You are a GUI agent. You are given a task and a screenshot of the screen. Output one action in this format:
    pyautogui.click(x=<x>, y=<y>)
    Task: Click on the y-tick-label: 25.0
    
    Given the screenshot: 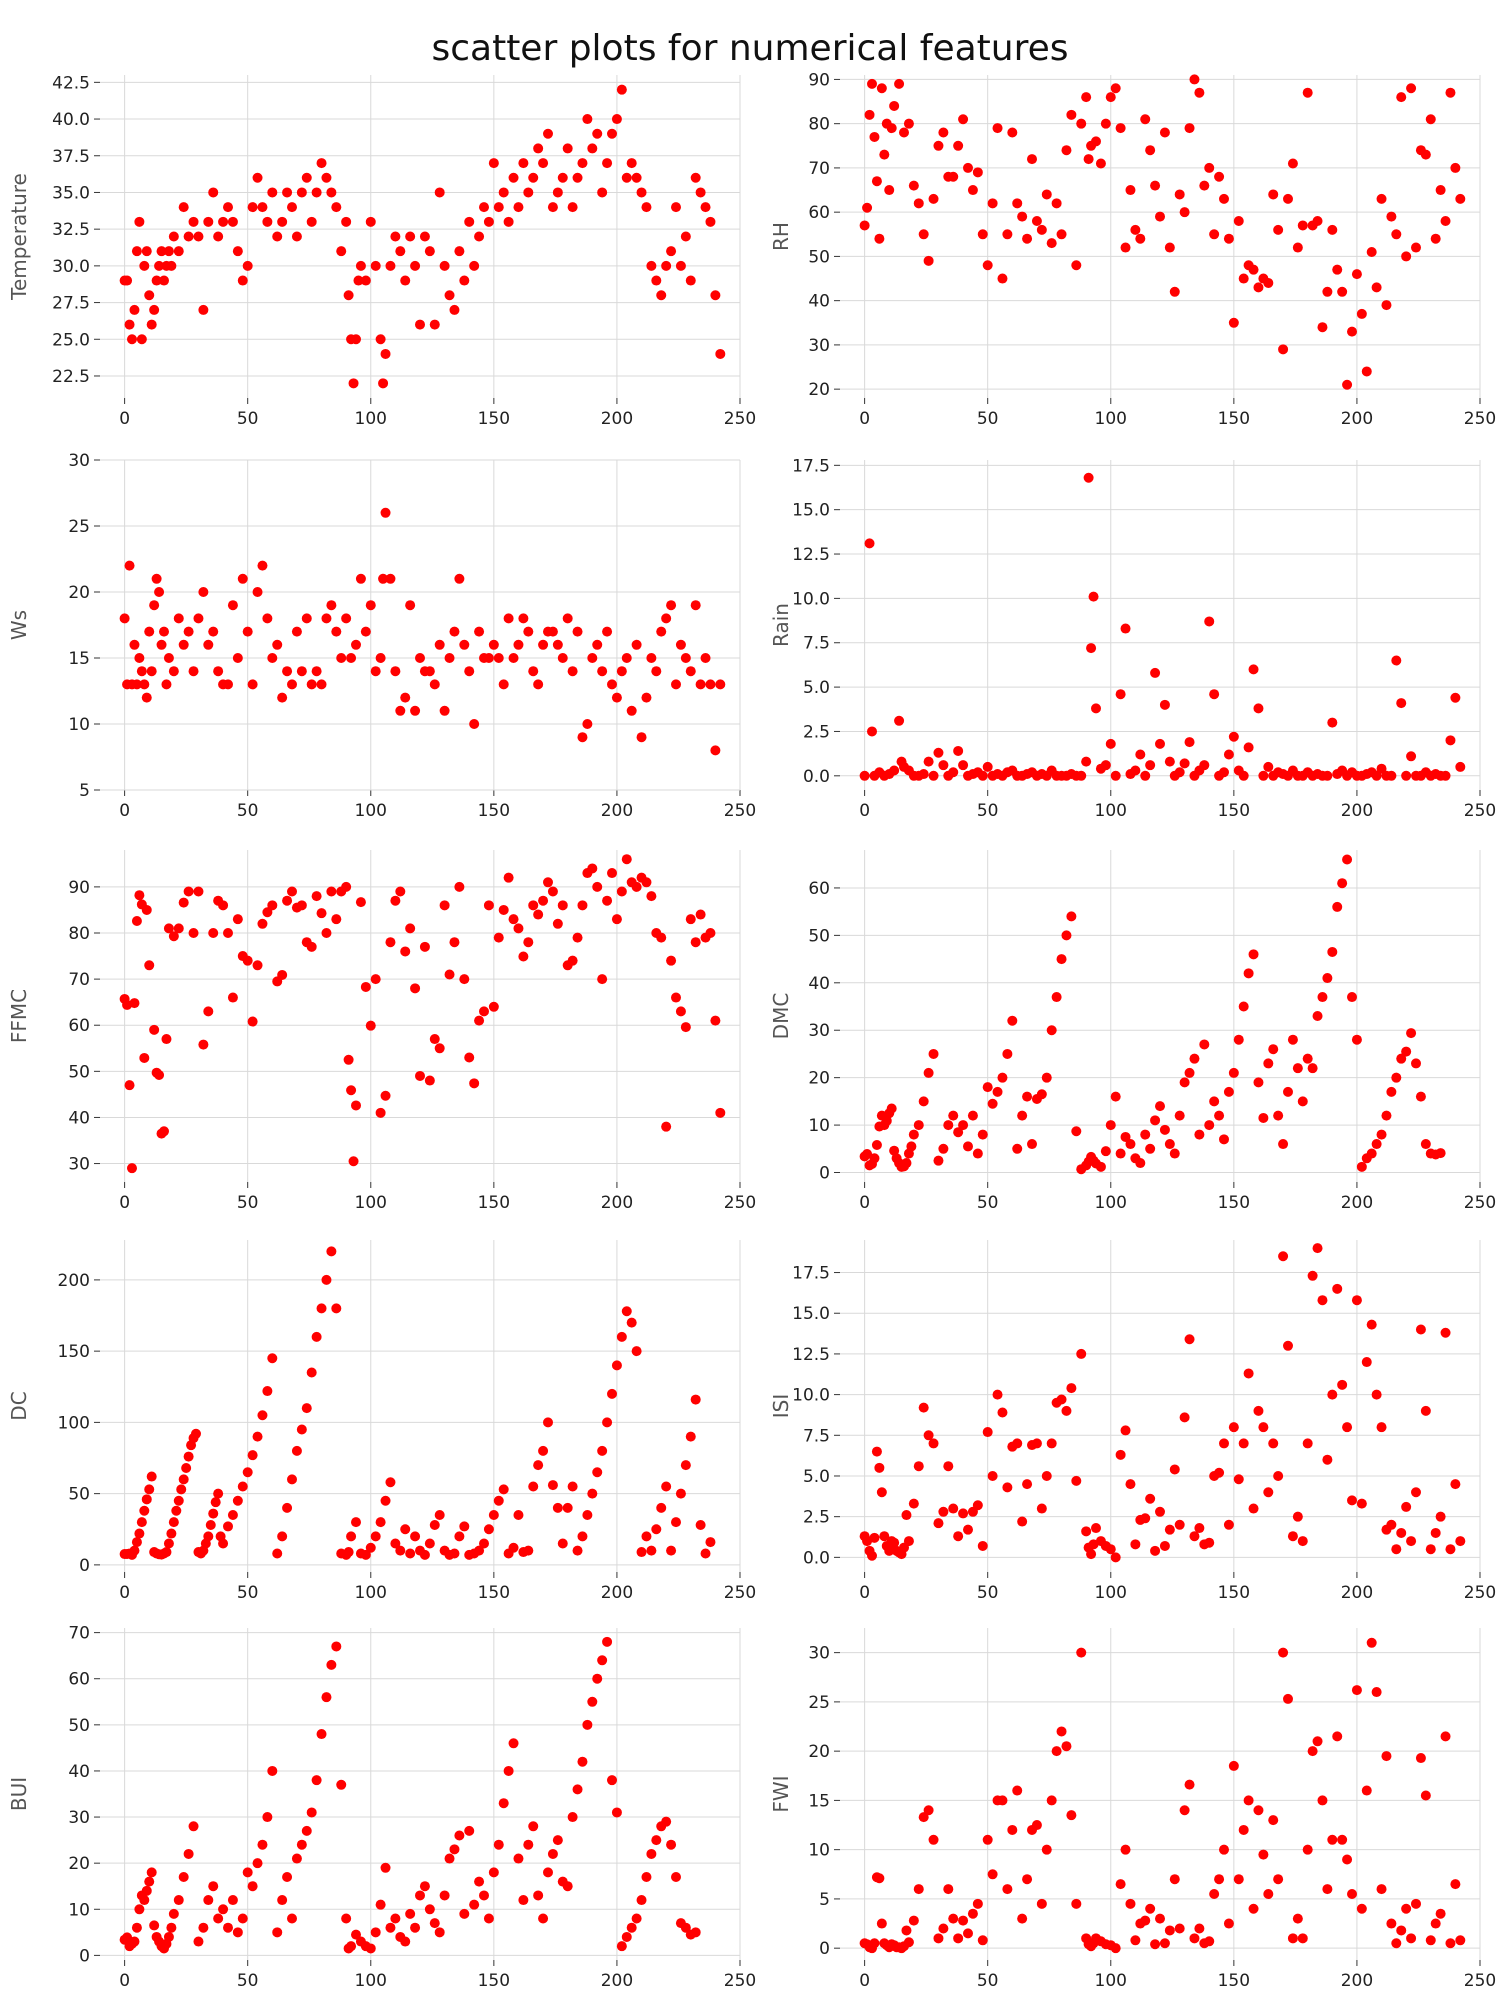 What is the action you would take?
    pyautogui.click(x=71, y=340)
    